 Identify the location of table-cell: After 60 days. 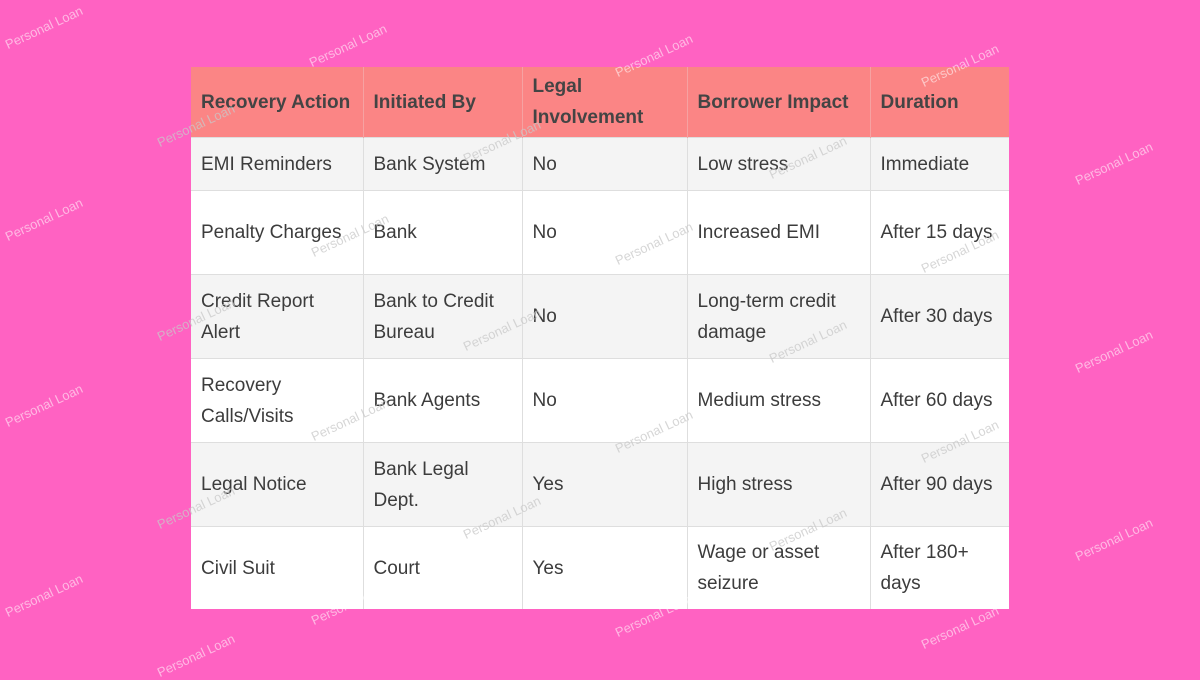
(939, 400).